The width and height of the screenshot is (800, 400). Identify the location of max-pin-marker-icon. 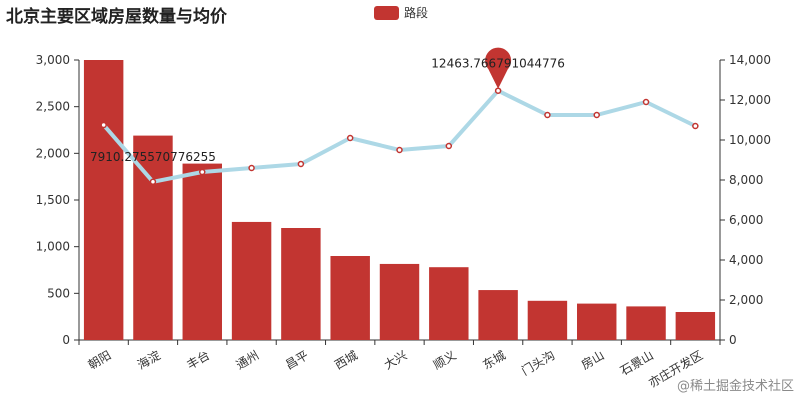
(498, 68).